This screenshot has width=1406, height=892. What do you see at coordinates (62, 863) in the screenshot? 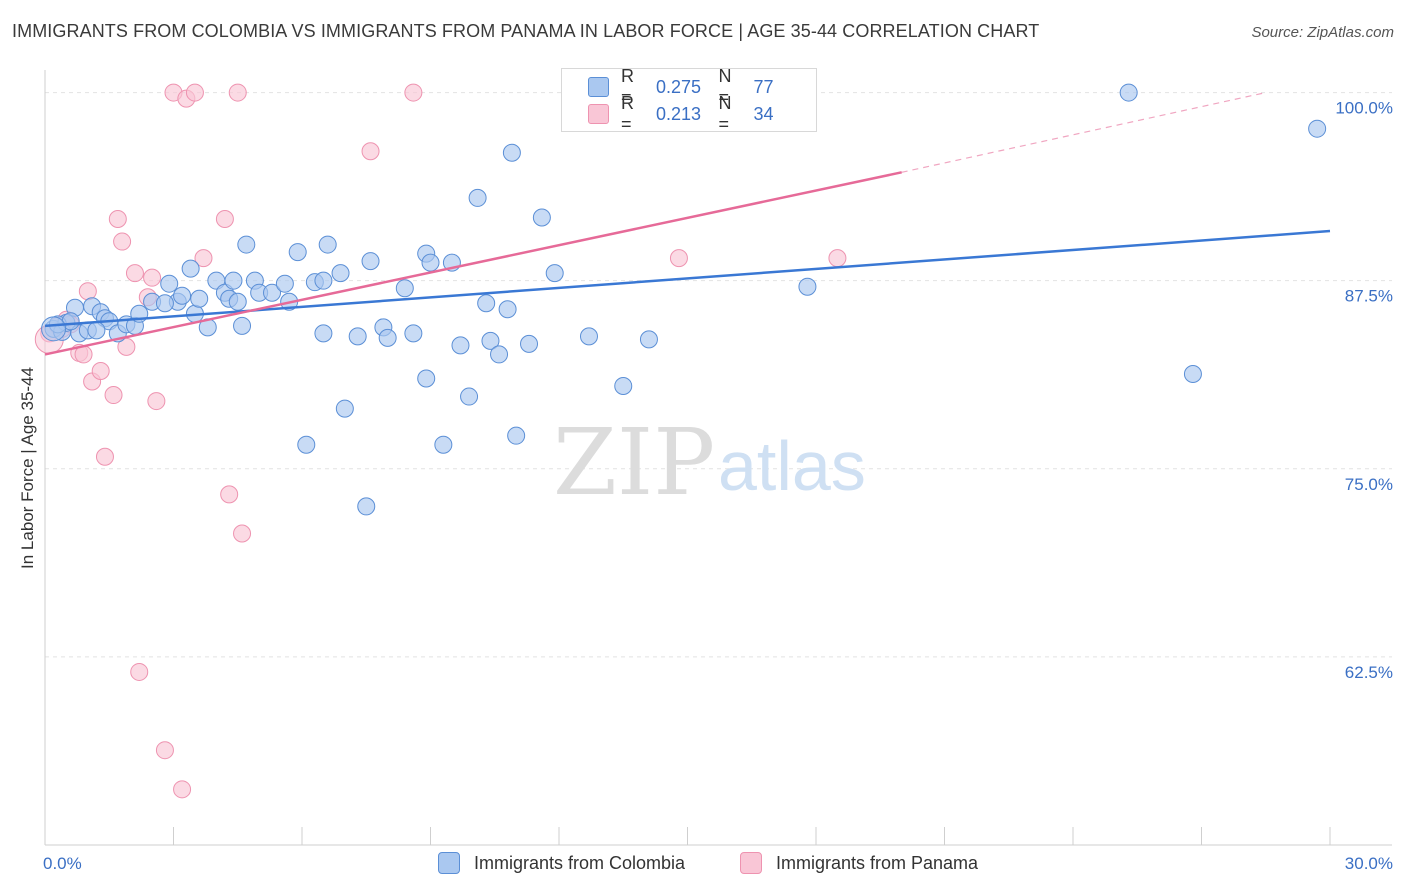
I see `x-tick-label: 0.0%` at bounding box center [62, 863].